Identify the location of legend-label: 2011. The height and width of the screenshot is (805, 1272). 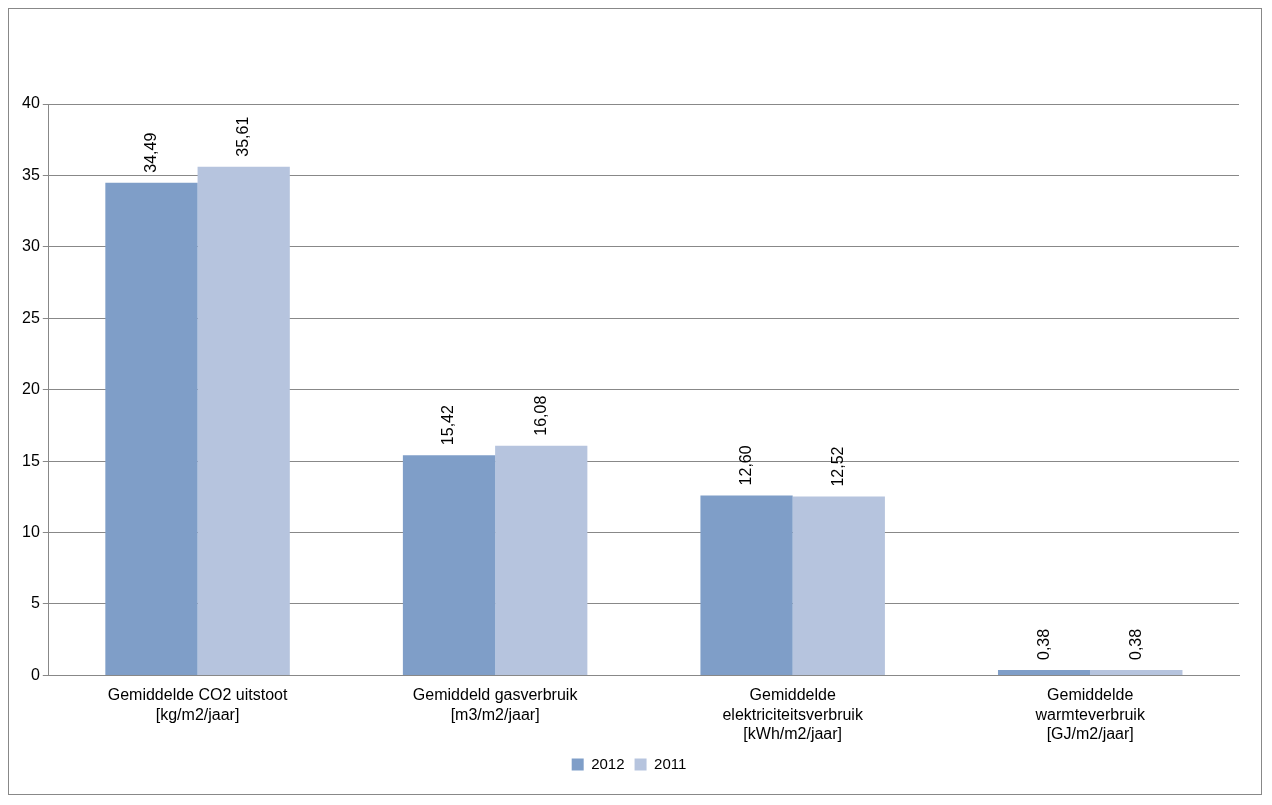
(670, 763).